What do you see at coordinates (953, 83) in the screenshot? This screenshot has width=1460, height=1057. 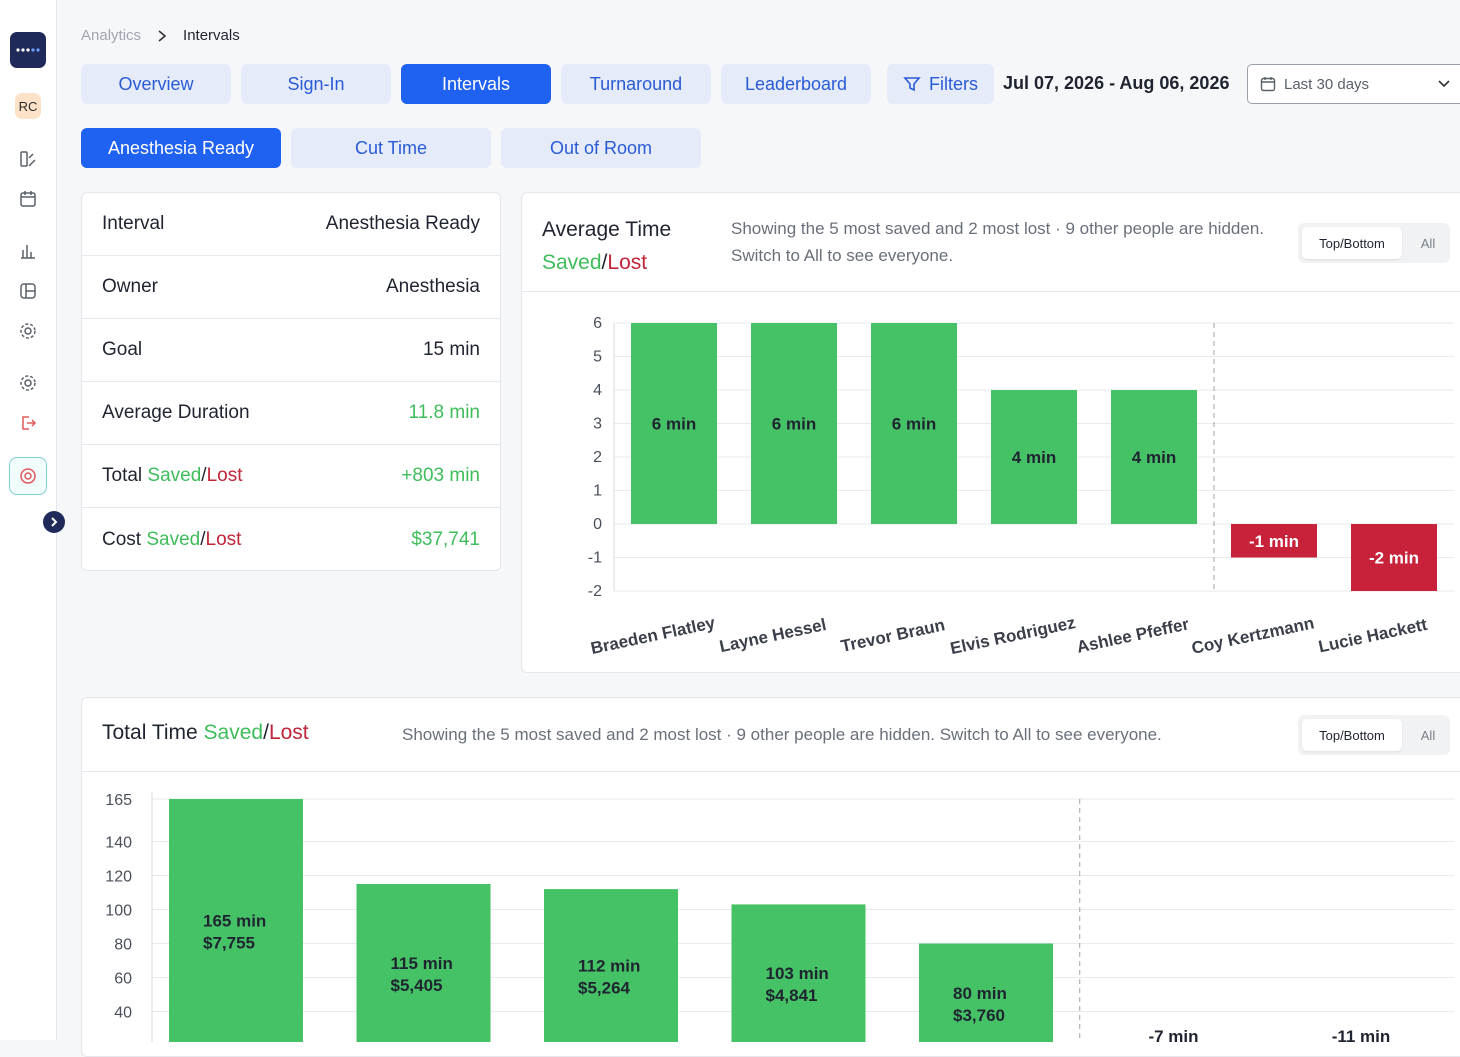 I see `filters-label: Filters` at bounding box center [953, 83].